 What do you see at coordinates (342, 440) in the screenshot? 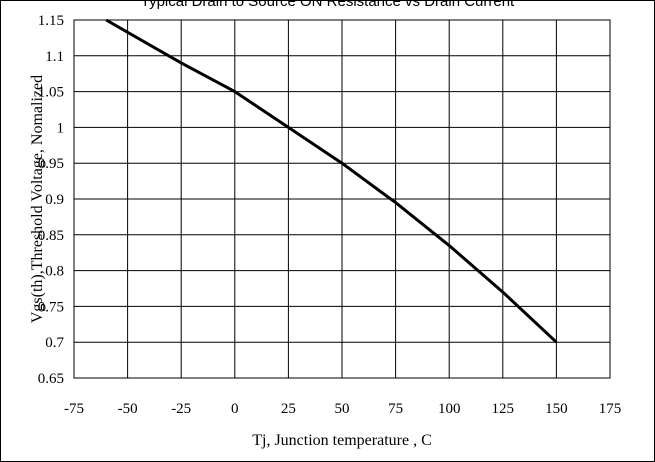
I see `x-axis-label: Tj, Junction temperature , C` at bounding box center [342, 440].